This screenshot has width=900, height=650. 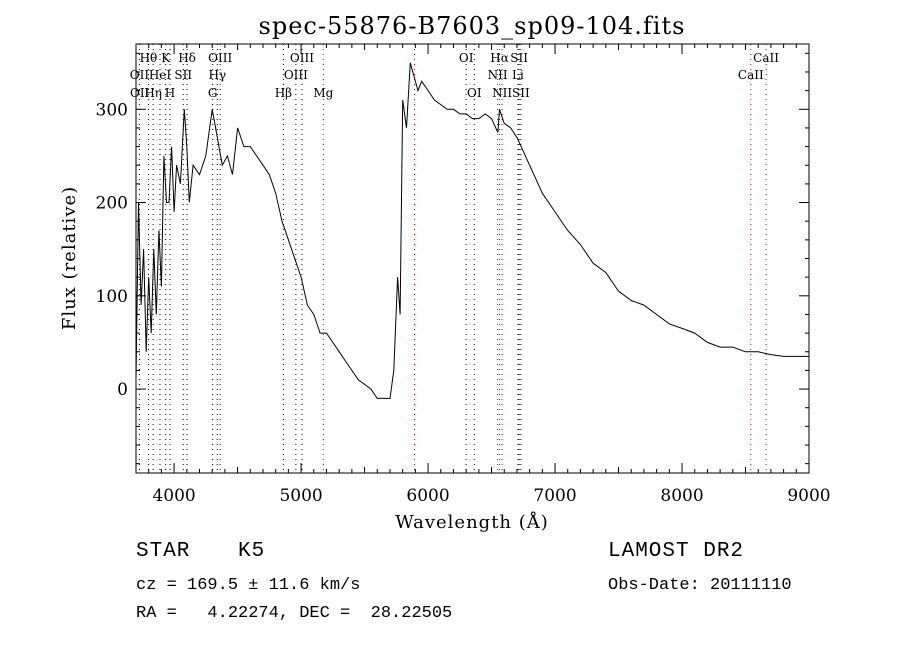 I want to click on marker-label: HeI, so click(x=160, y=75).